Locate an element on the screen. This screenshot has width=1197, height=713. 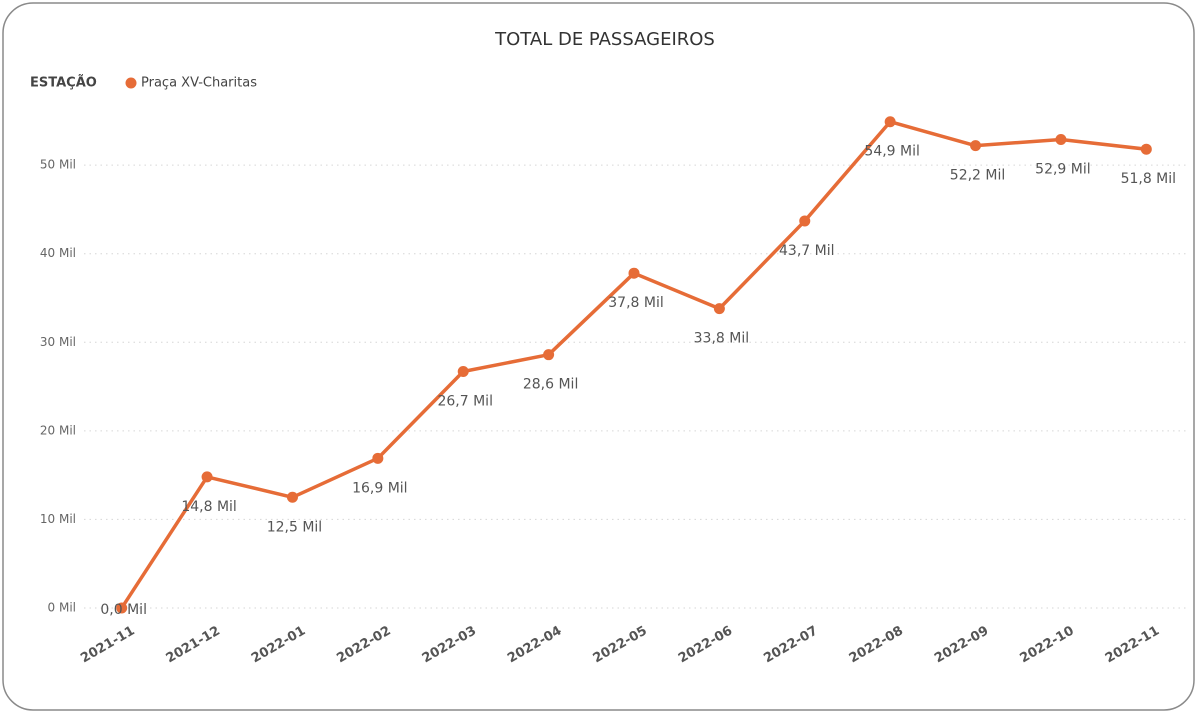
legend-marker is located at coordinates (131, 83).